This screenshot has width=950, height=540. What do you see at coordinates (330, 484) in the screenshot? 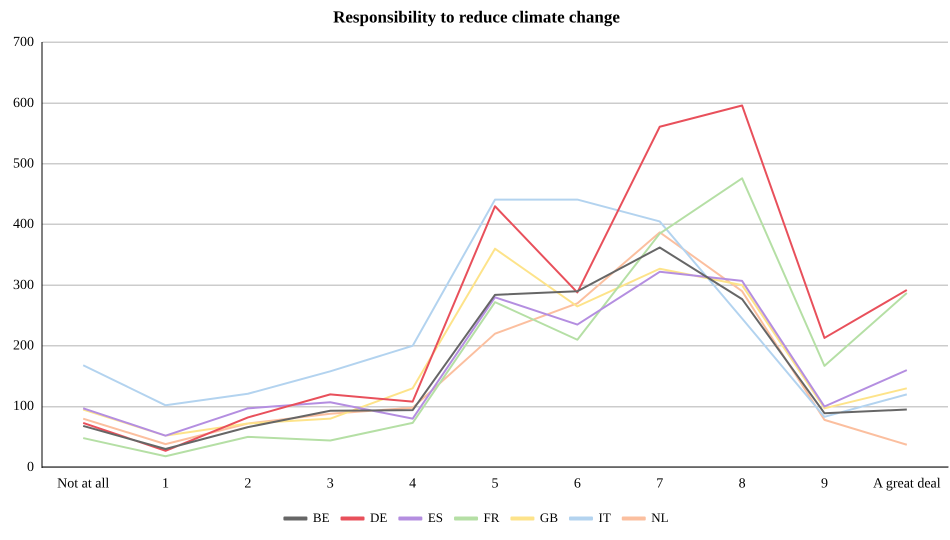
I see `x-tick-label: 3` at bounding box center [330, 484].